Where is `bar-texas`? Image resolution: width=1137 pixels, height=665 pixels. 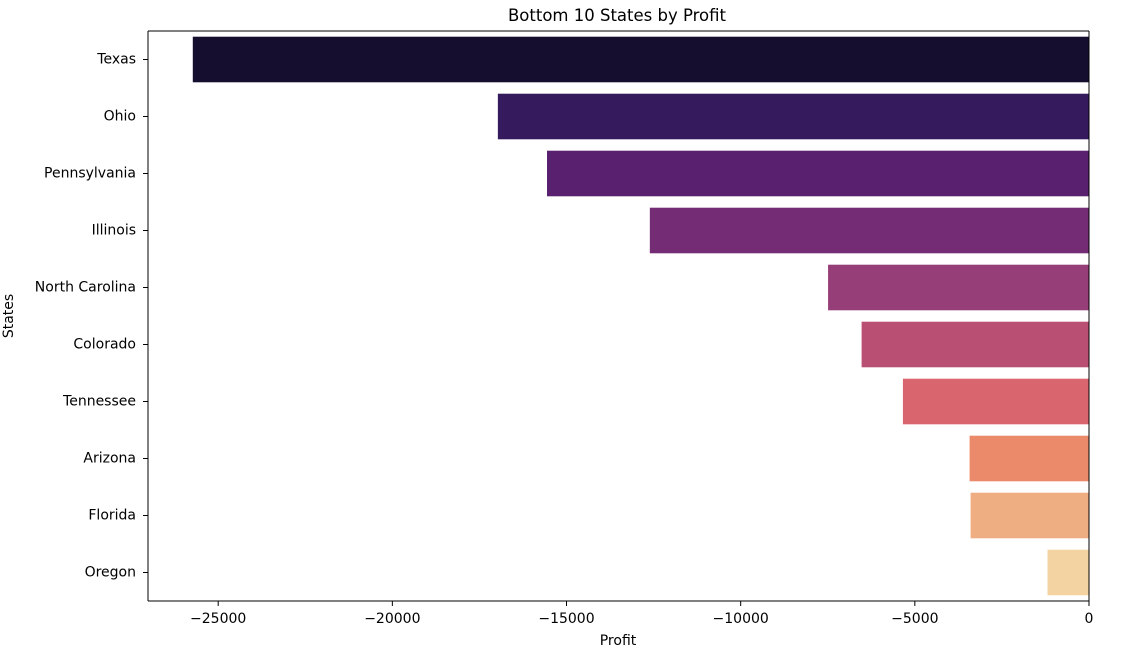 bar-texas is located at coordinates (641, 59).